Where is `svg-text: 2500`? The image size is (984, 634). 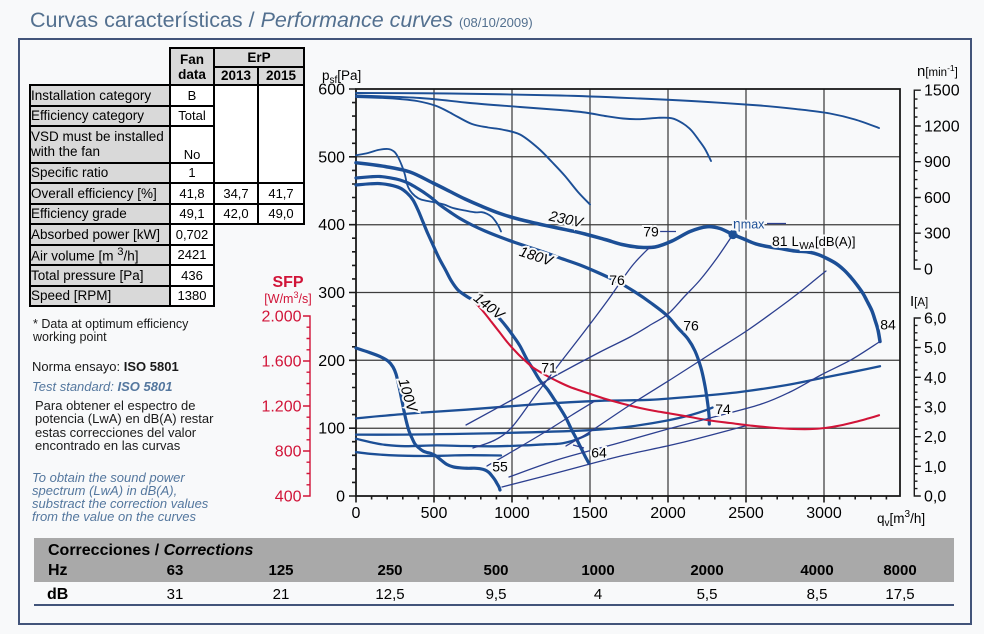 svg-text: 2500 is located at coordinates (746, 513).